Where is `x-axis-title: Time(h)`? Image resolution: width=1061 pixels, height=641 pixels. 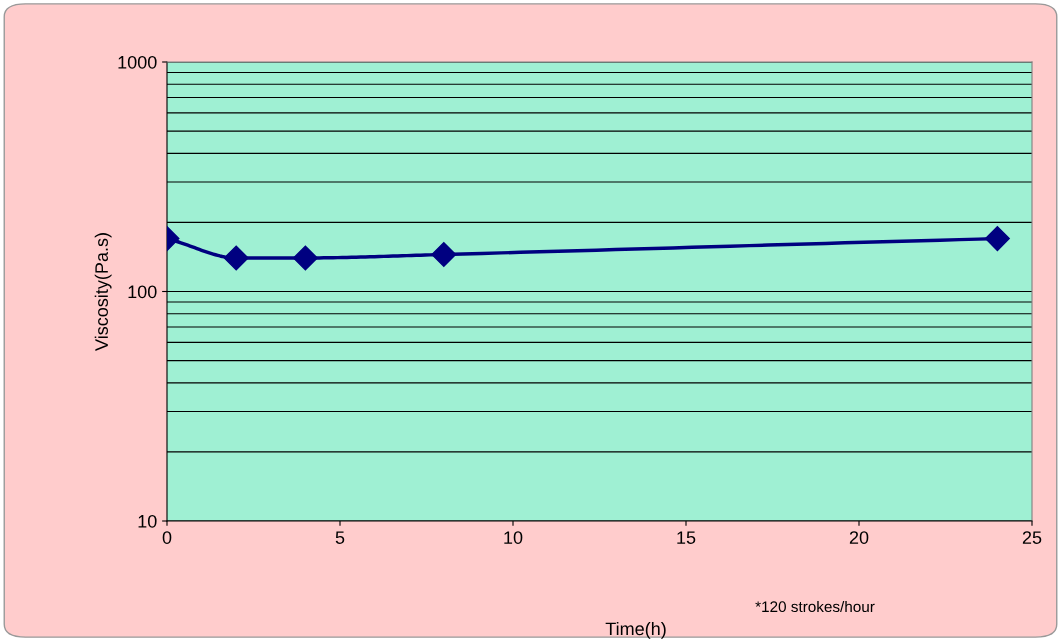
x-axis-title: Time(h) is located at coordinates (635, 630).